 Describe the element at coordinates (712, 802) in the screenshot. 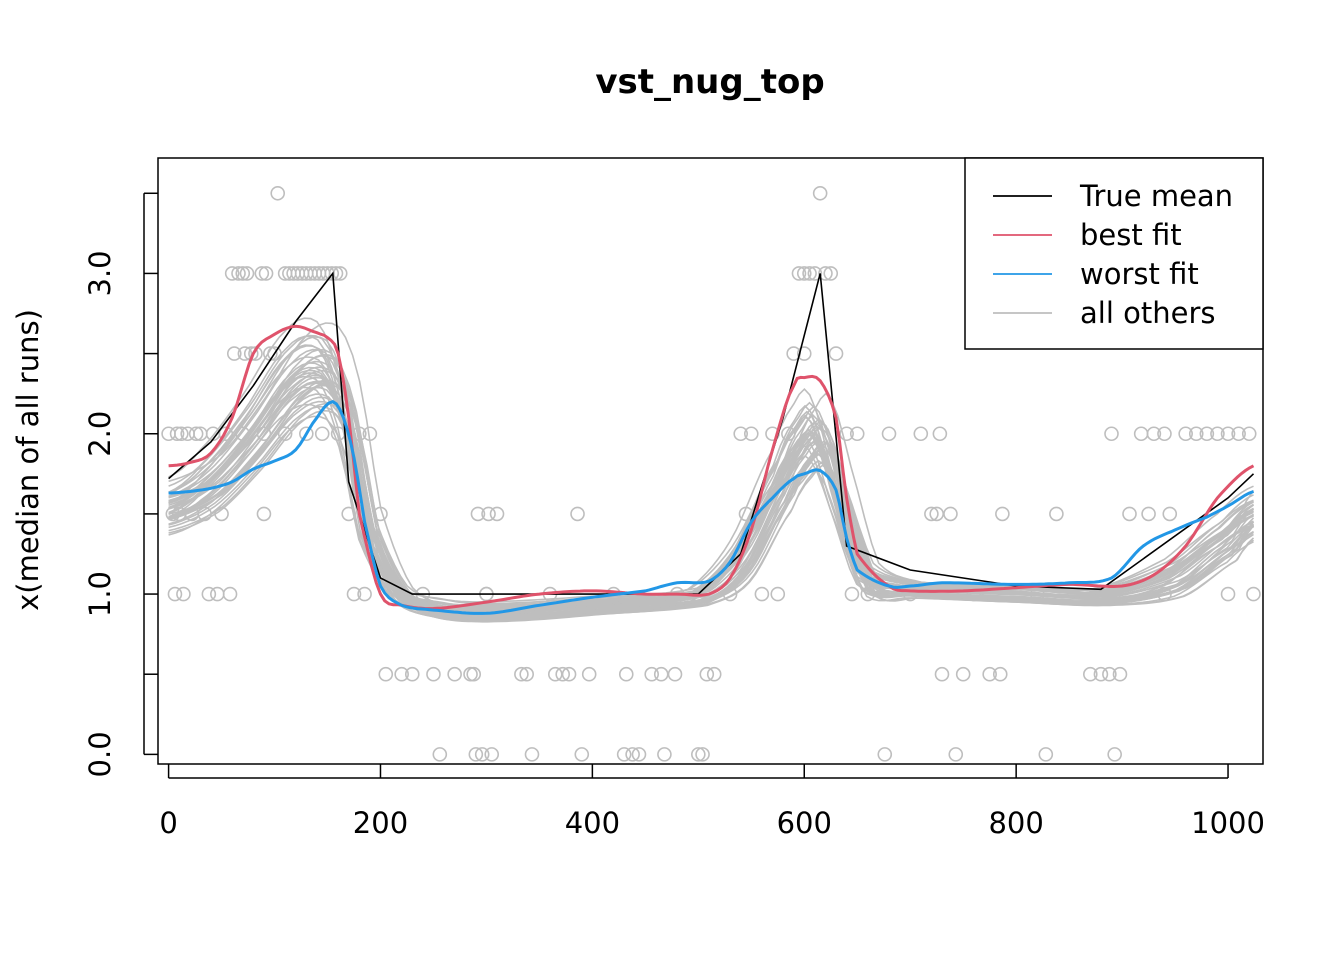

I see `x-axis: 0 200 400 600 800 1000` at that location.